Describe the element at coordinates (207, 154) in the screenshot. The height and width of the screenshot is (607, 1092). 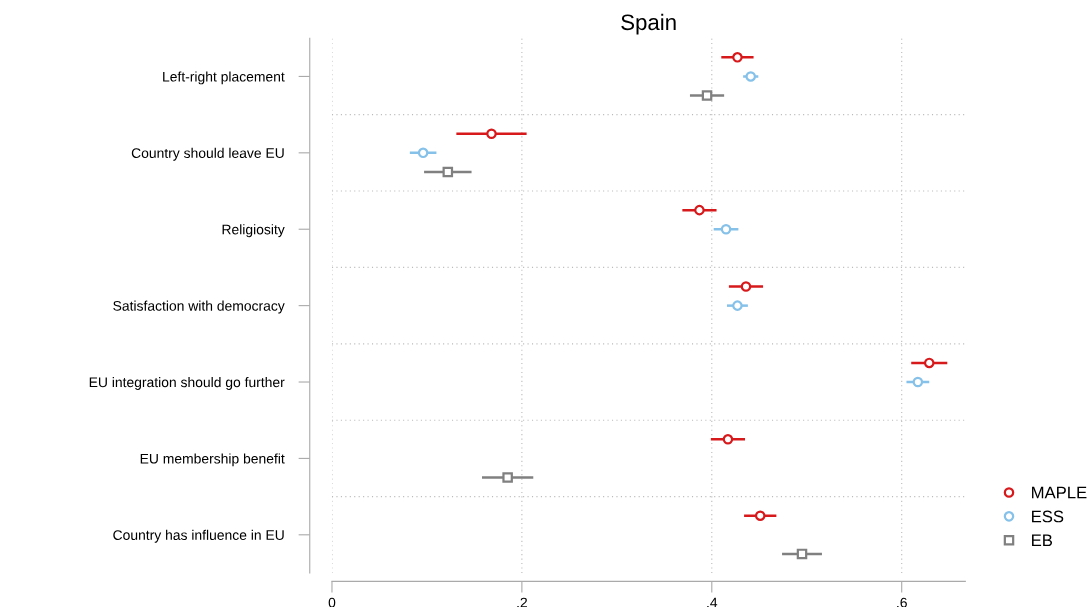
I see `y-tick-label: Country should leave EU` at that location.